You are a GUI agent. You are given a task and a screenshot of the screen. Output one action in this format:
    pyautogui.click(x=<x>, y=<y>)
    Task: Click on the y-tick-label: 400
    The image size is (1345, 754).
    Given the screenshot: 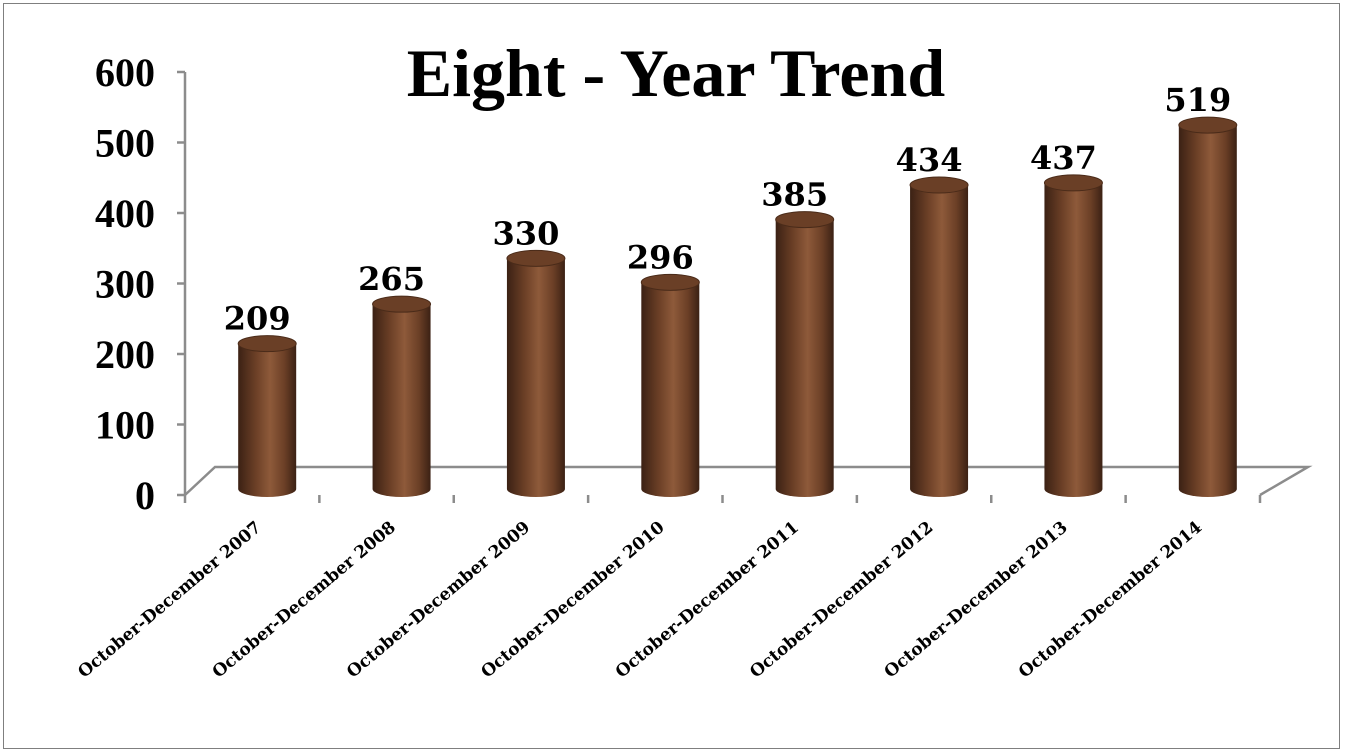 What is the action you would take?
    pyautogui.click(x=125, y=213)
    